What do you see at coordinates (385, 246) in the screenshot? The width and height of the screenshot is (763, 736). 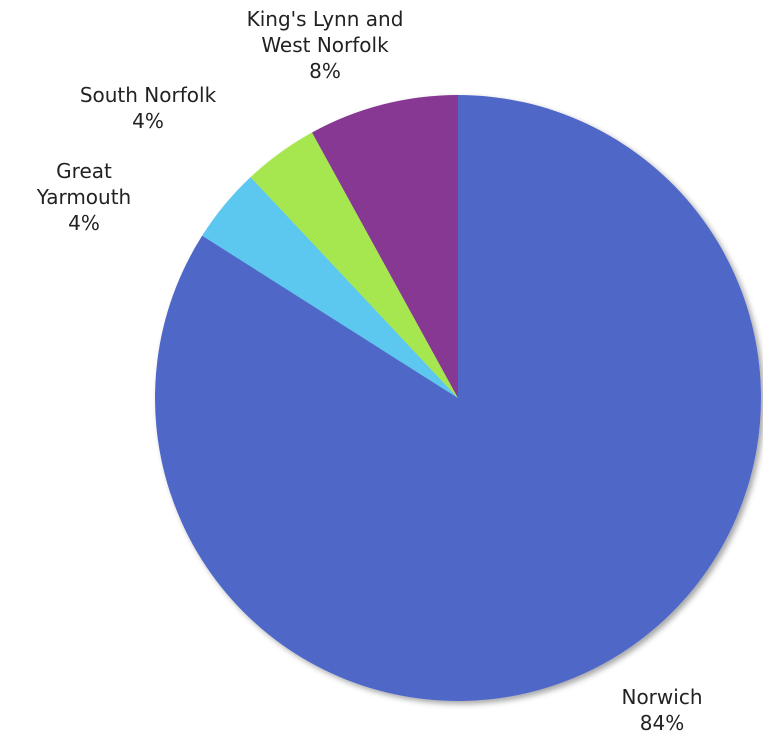 I see `pie-slice-king-s-lynn-and-west-norfolk` at bounding box center [385, 246].